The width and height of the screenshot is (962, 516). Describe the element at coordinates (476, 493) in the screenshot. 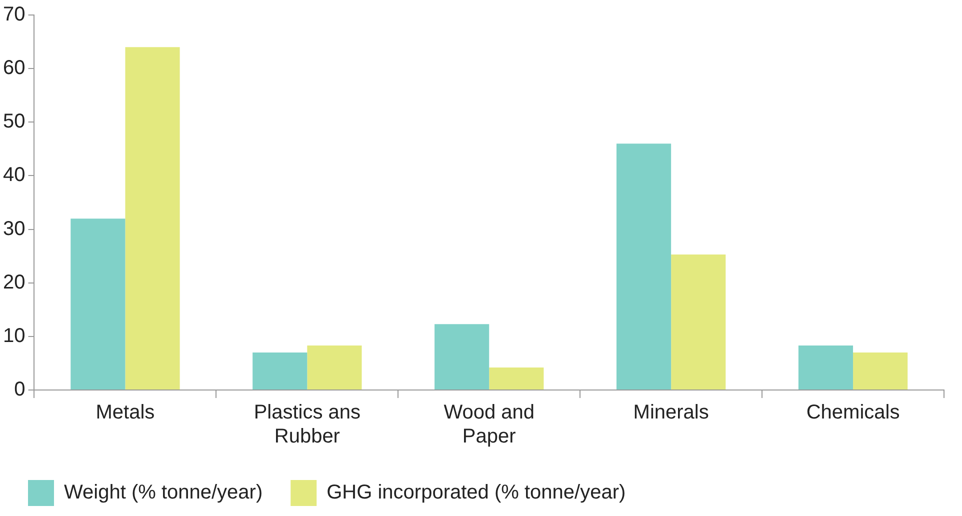

I see `legend-label: GHG incorporated (% tonne/year)` at that location.